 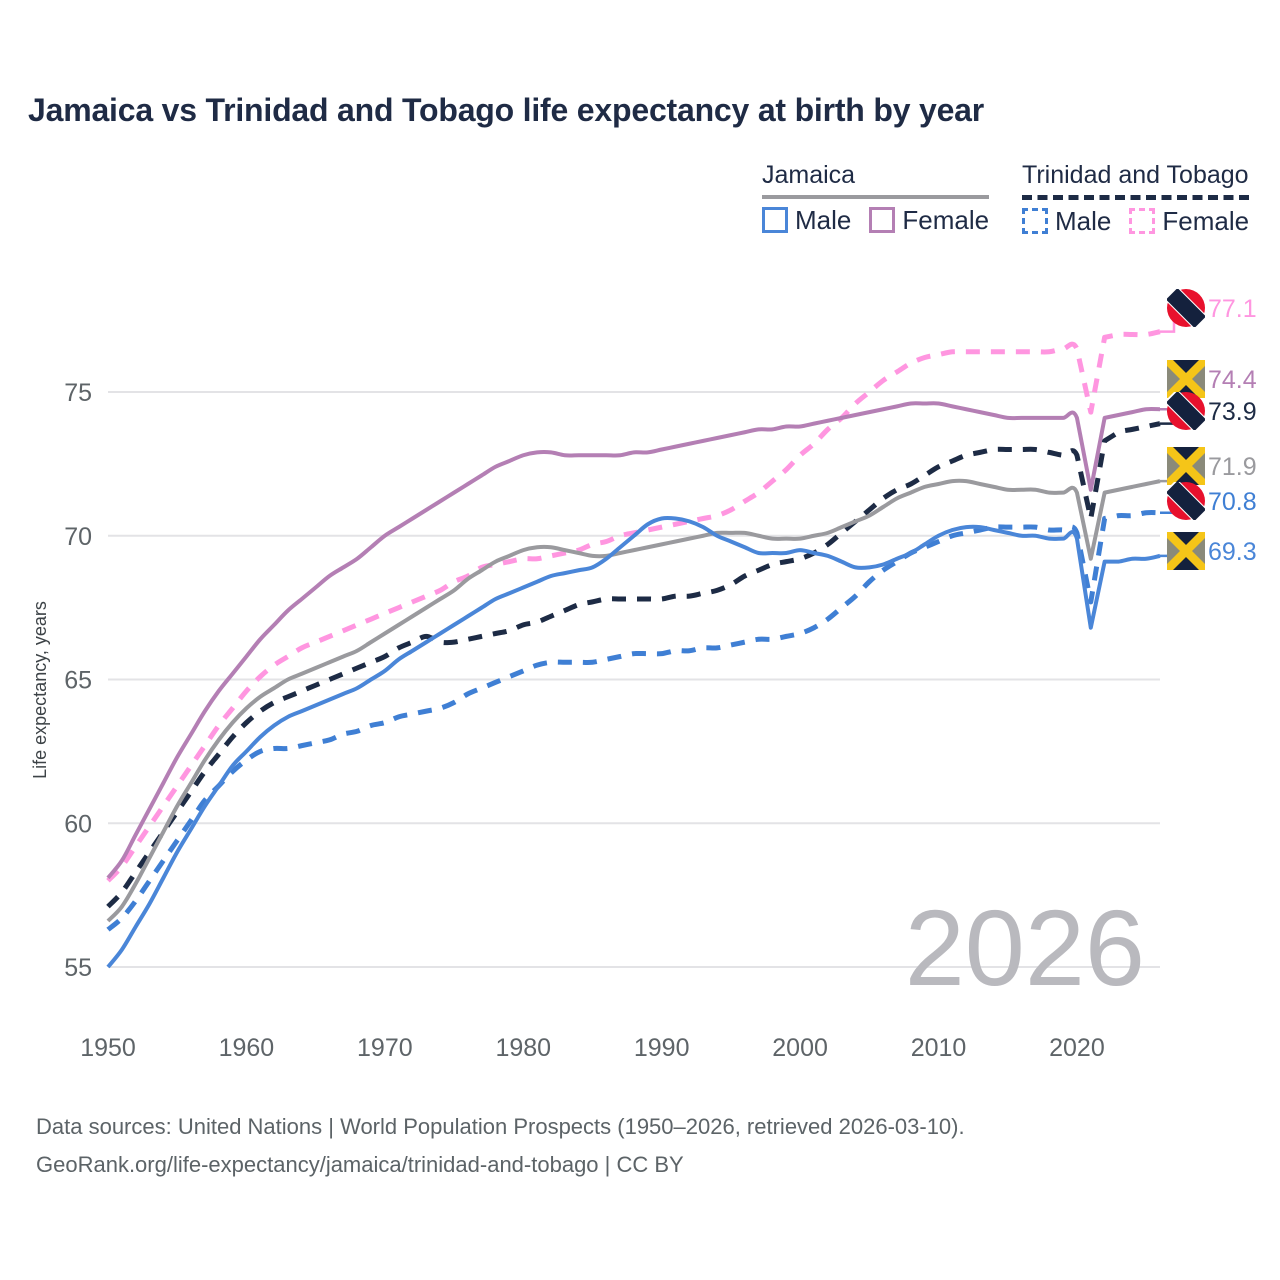 I want to click on end-value-label: 71.9, so click(x=1232, y=467).